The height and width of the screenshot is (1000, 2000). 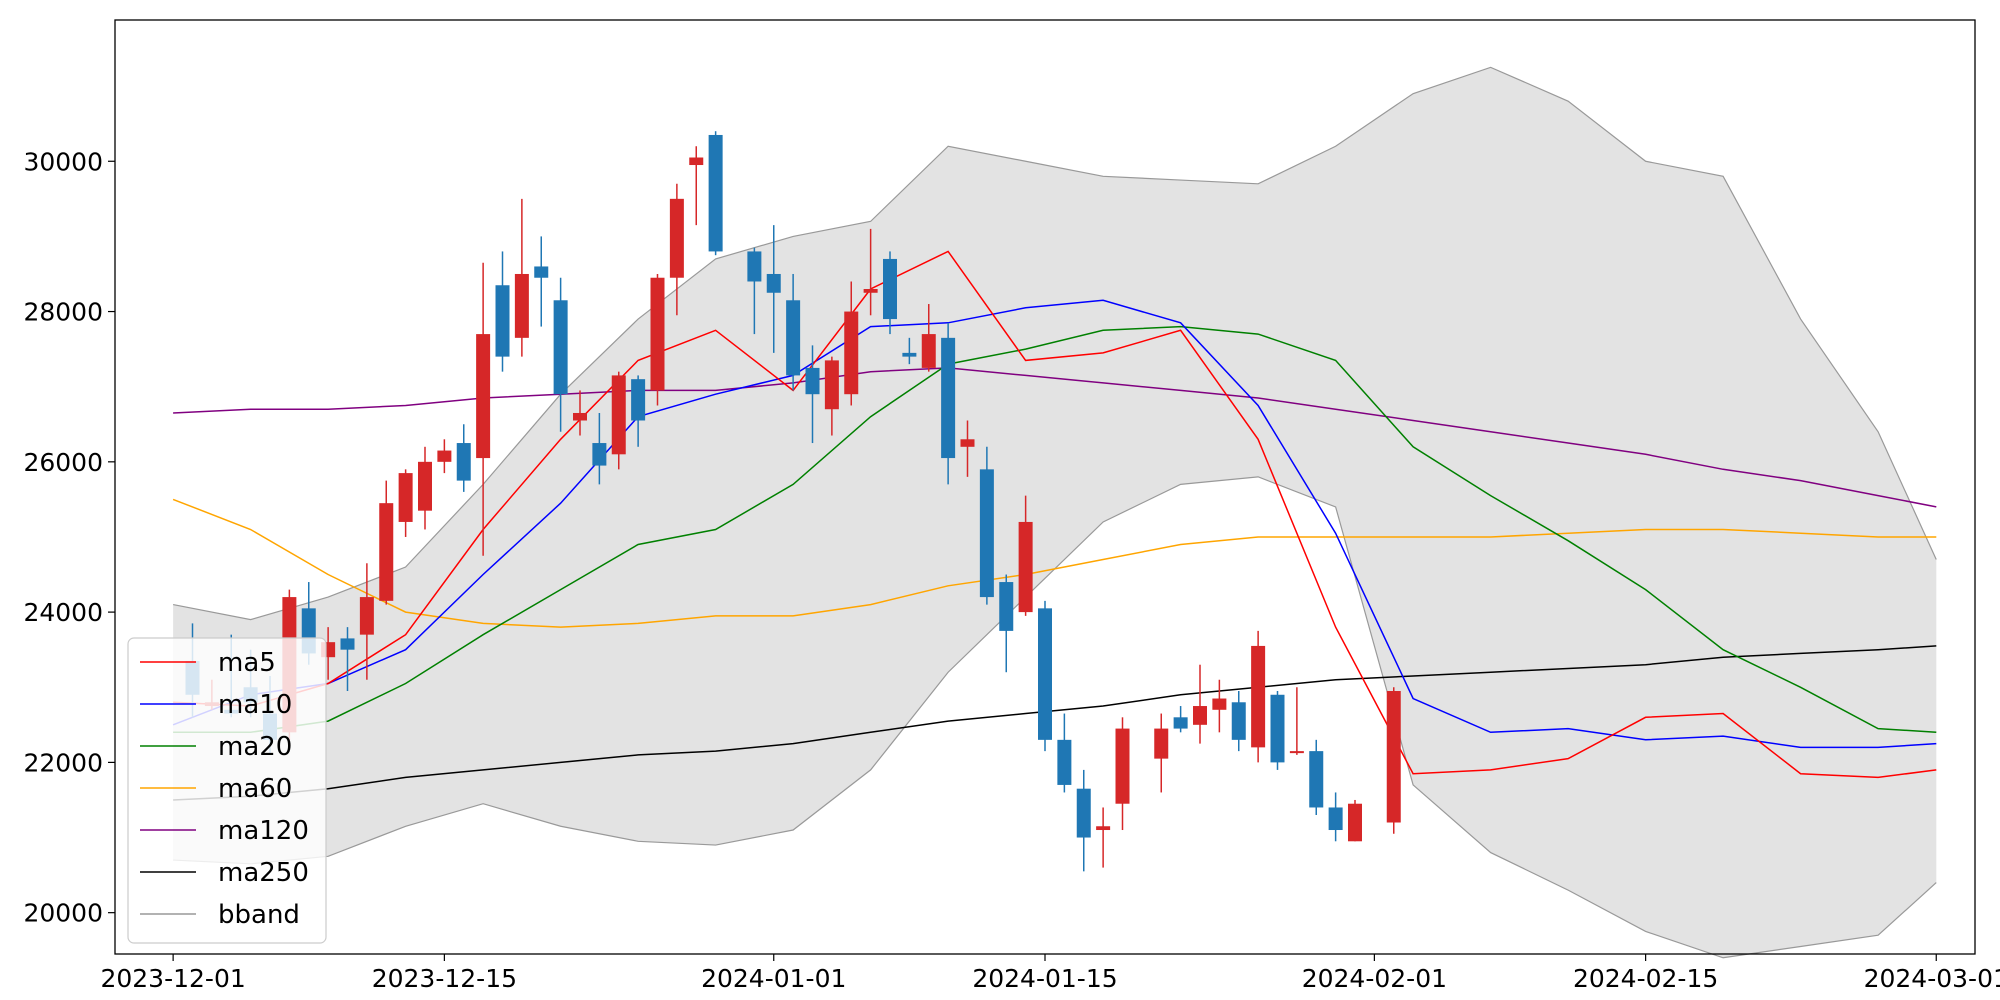 I want to click on legend-box, so click(x=227, y=790).